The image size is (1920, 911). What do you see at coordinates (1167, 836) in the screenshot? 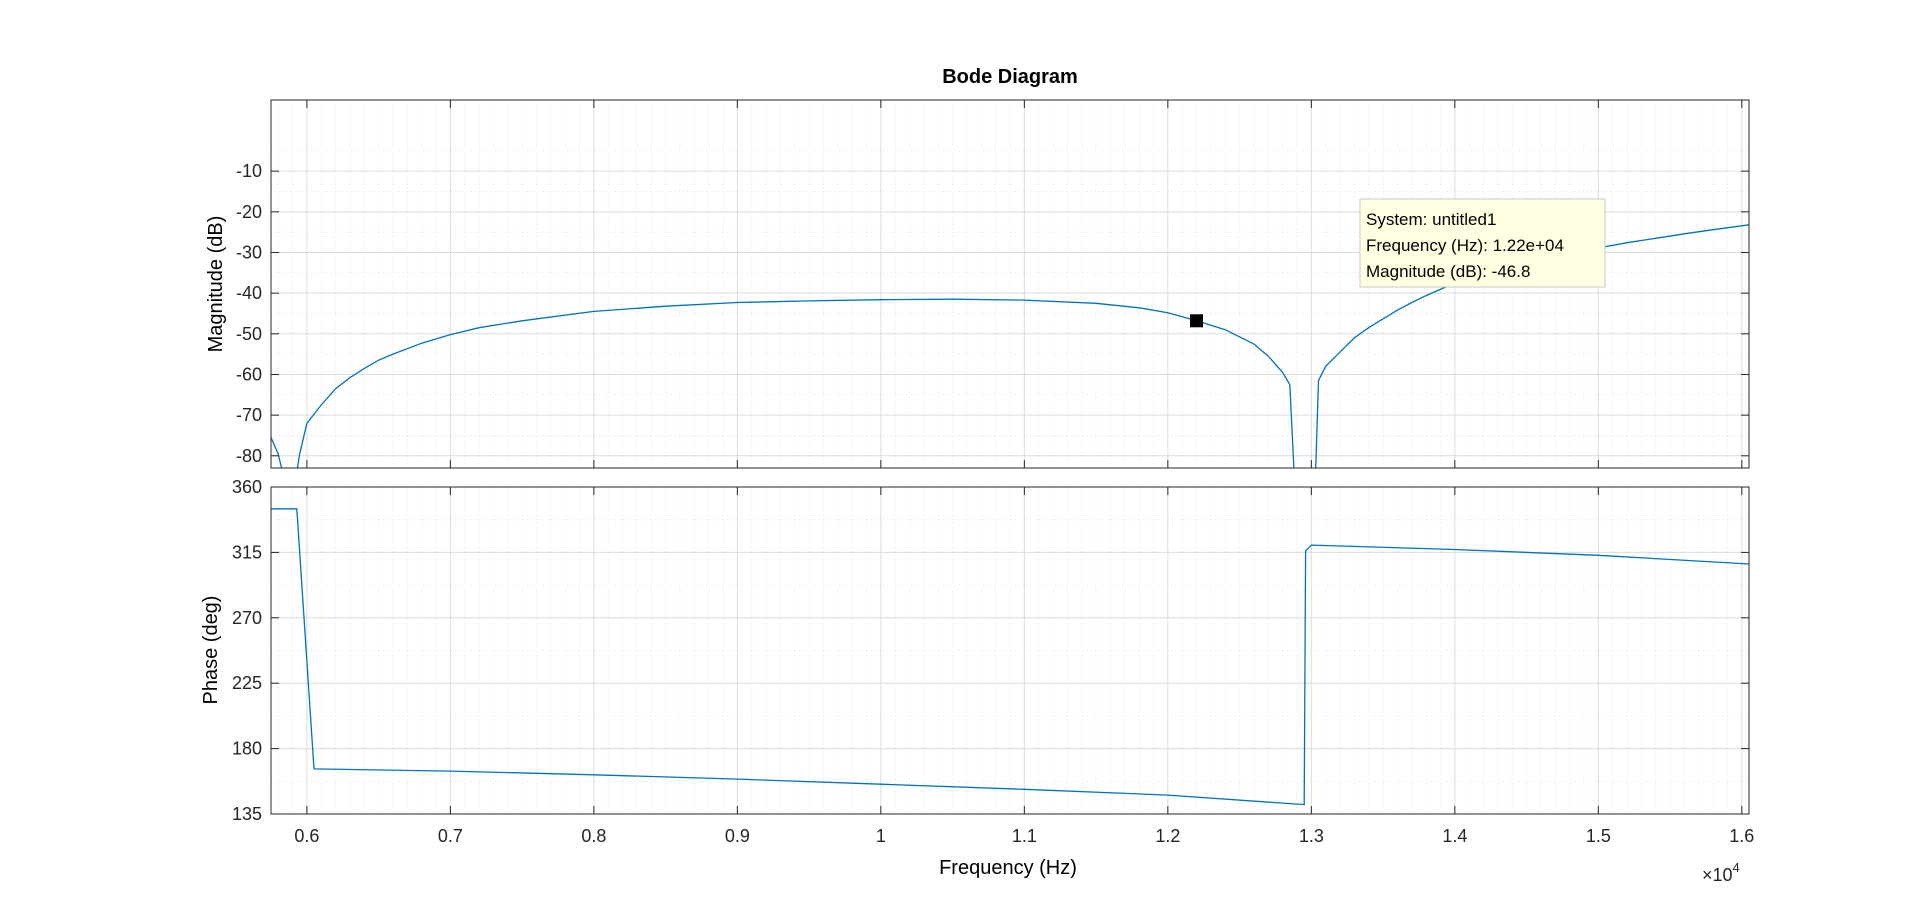
I see `x-tick-label: 1.2` at bounding box center [1167, 836].